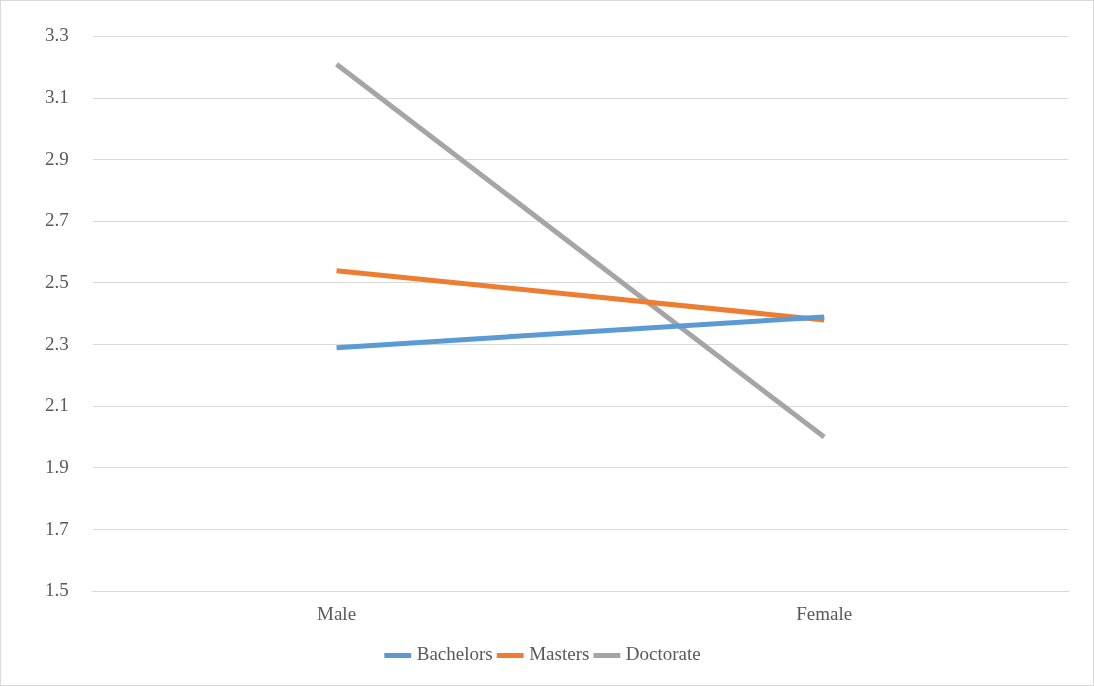 The width and height of the screenshot is (1094, 686). I want to click on y-tick-label: 2.1, so click(57, 405).